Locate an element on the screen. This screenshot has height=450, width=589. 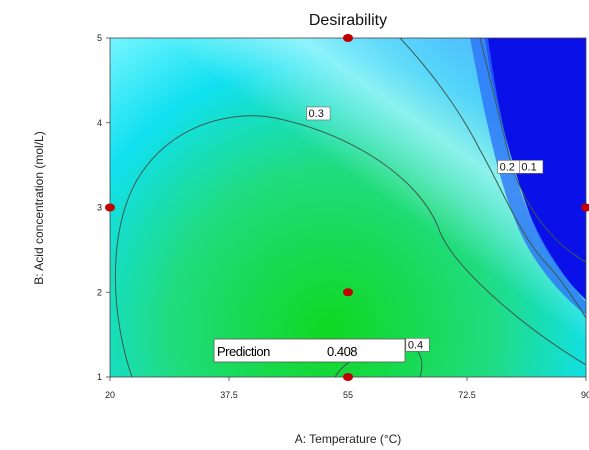
contour-label: 0.3 is located at coordinates (318, 113).